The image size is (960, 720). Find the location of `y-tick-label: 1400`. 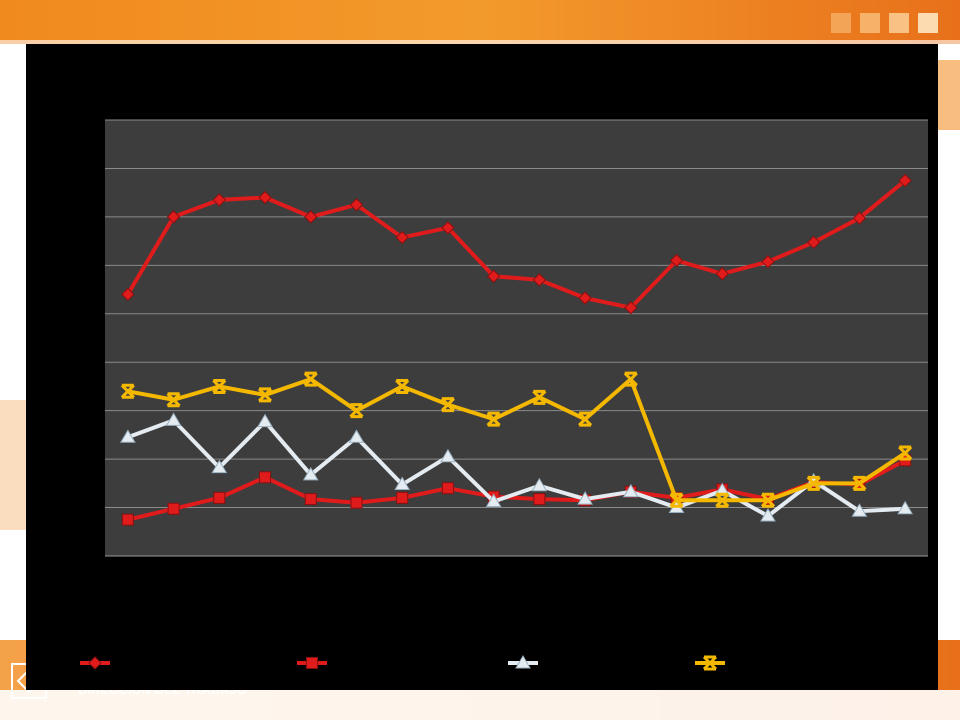

y-tick-label: 1400 is located at coordinates (65, 218).